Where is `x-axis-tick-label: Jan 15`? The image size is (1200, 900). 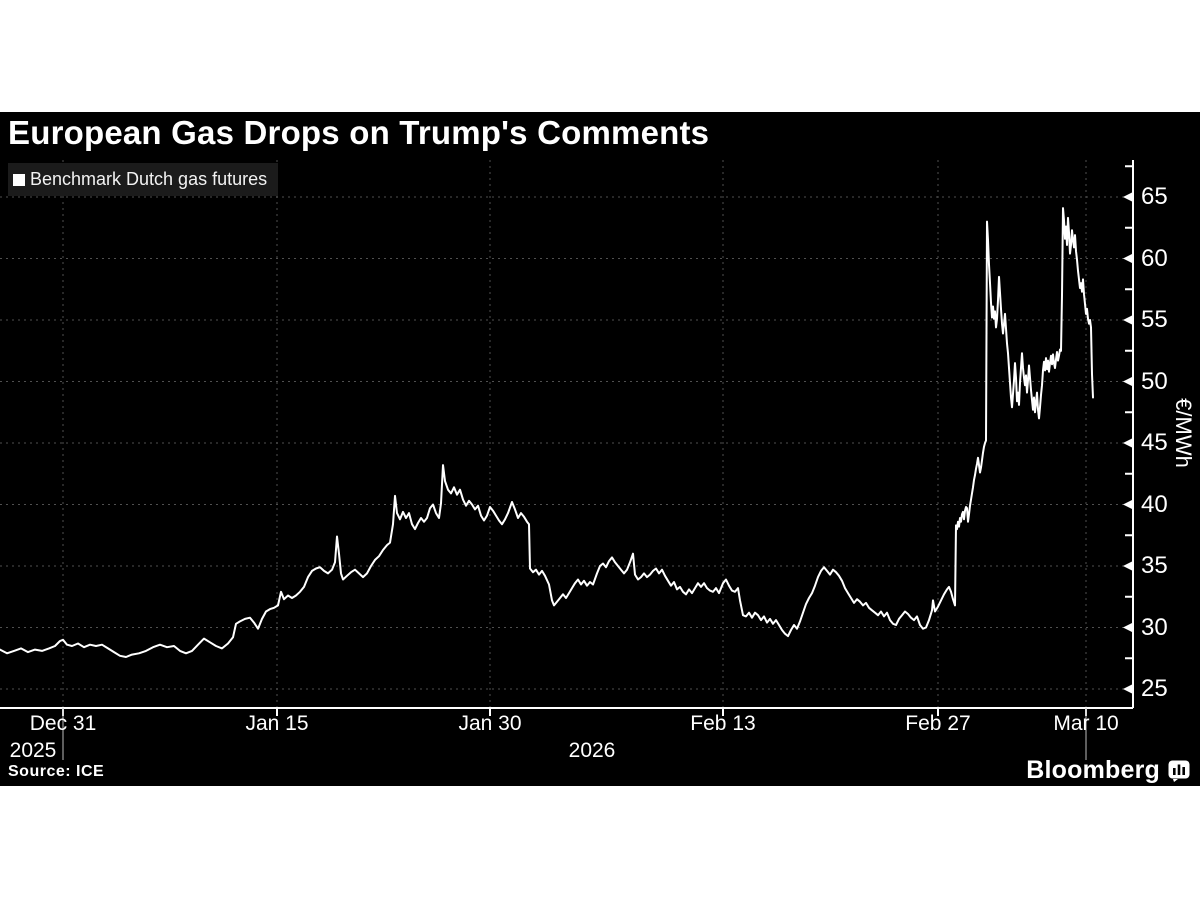 x-axis-tick-label: Jan 15 is located at coordinates (277, 723).